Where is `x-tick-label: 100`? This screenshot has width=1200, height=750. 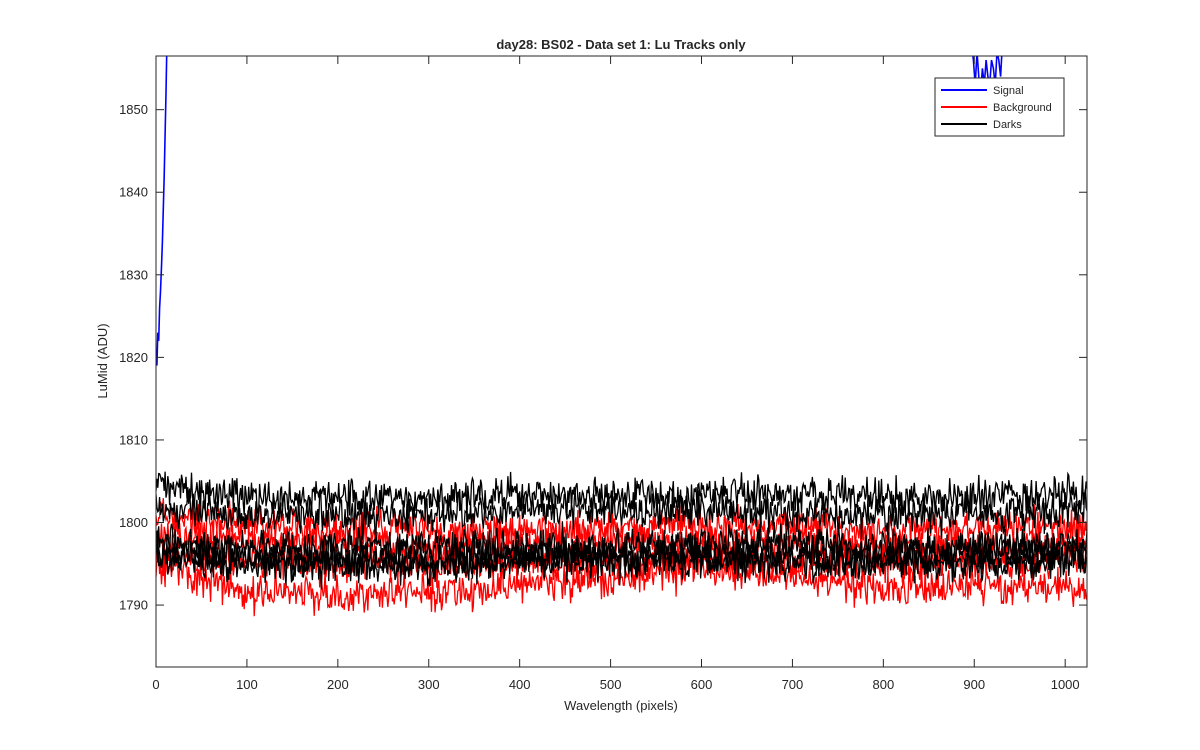
x-tick-label: 100 is located at coordinates (247, 684).